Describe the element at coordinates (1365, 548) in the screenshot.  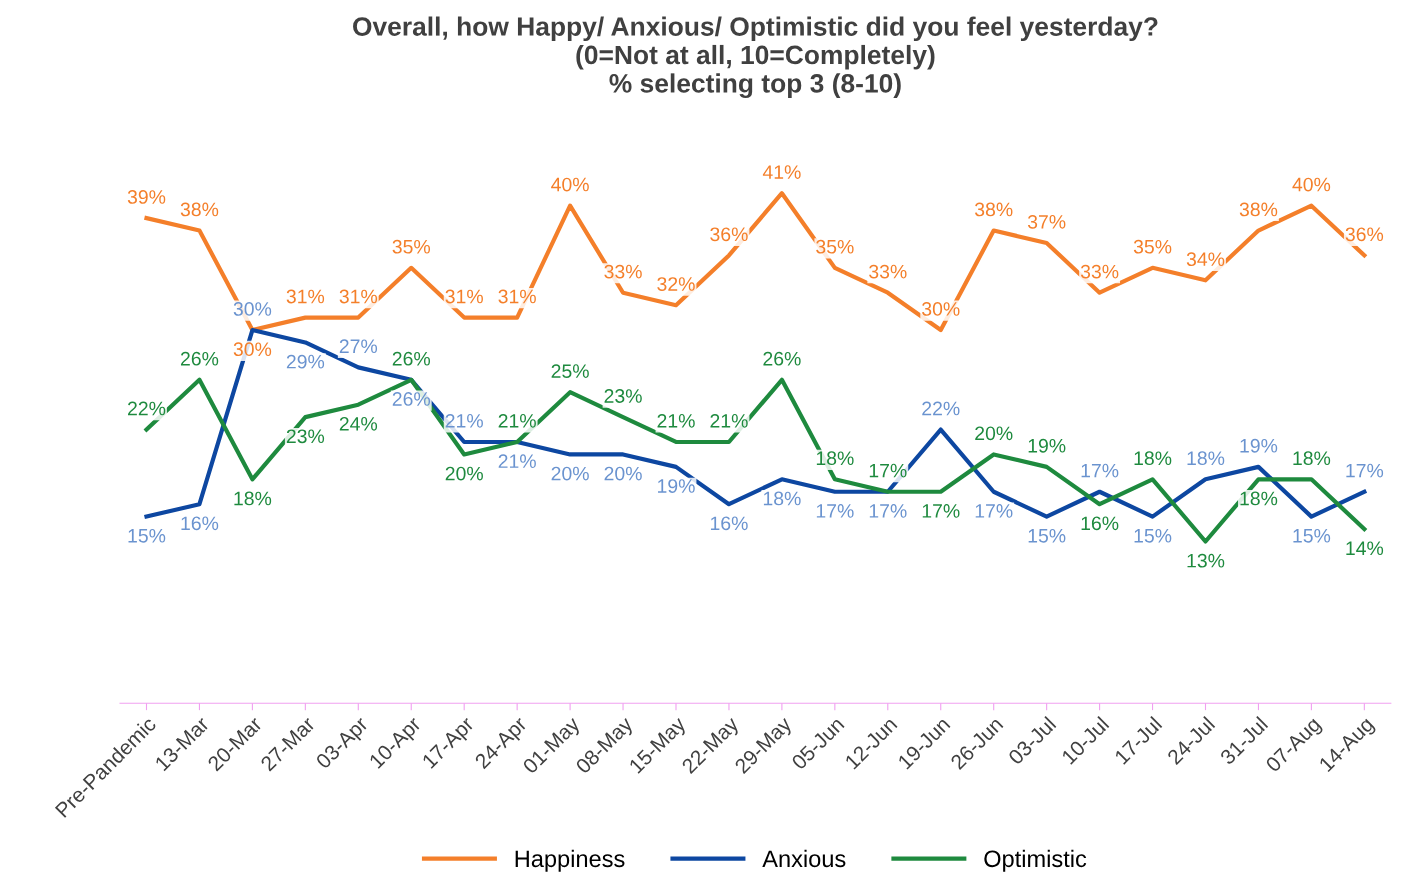
I see `data-label: 14%` at that location.